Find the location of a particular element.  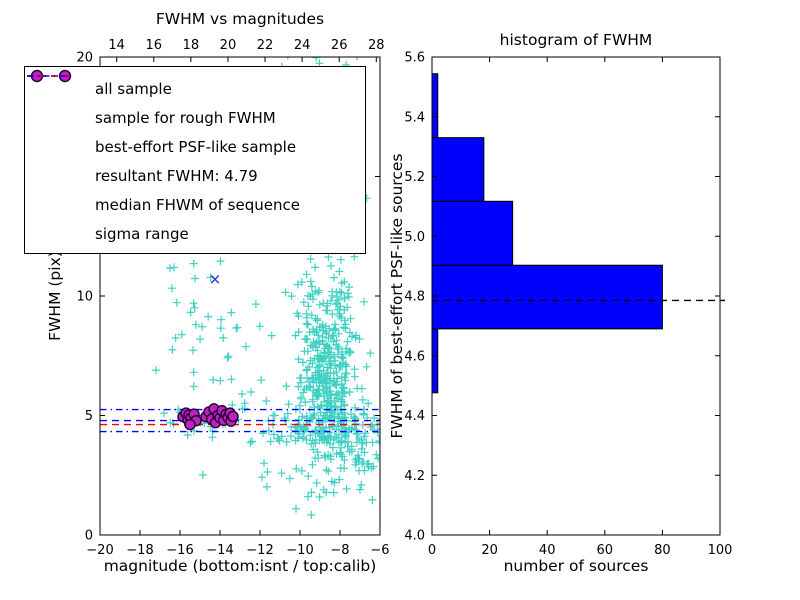

right-plot-xlabel: number of sources is located at coordinates (576, 566).